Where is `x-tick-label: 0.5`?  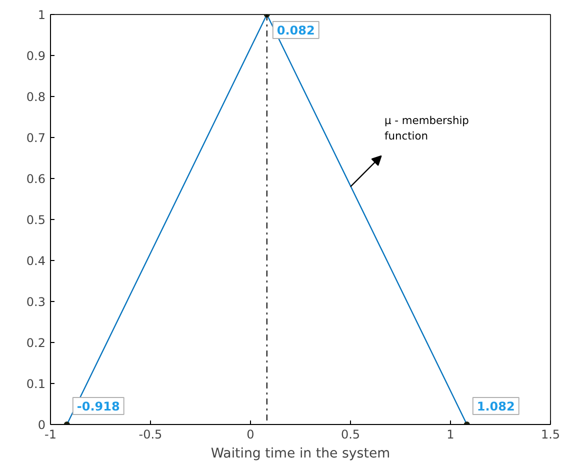
x-tick-label: 0.5 is located at coordinates (350, 435).